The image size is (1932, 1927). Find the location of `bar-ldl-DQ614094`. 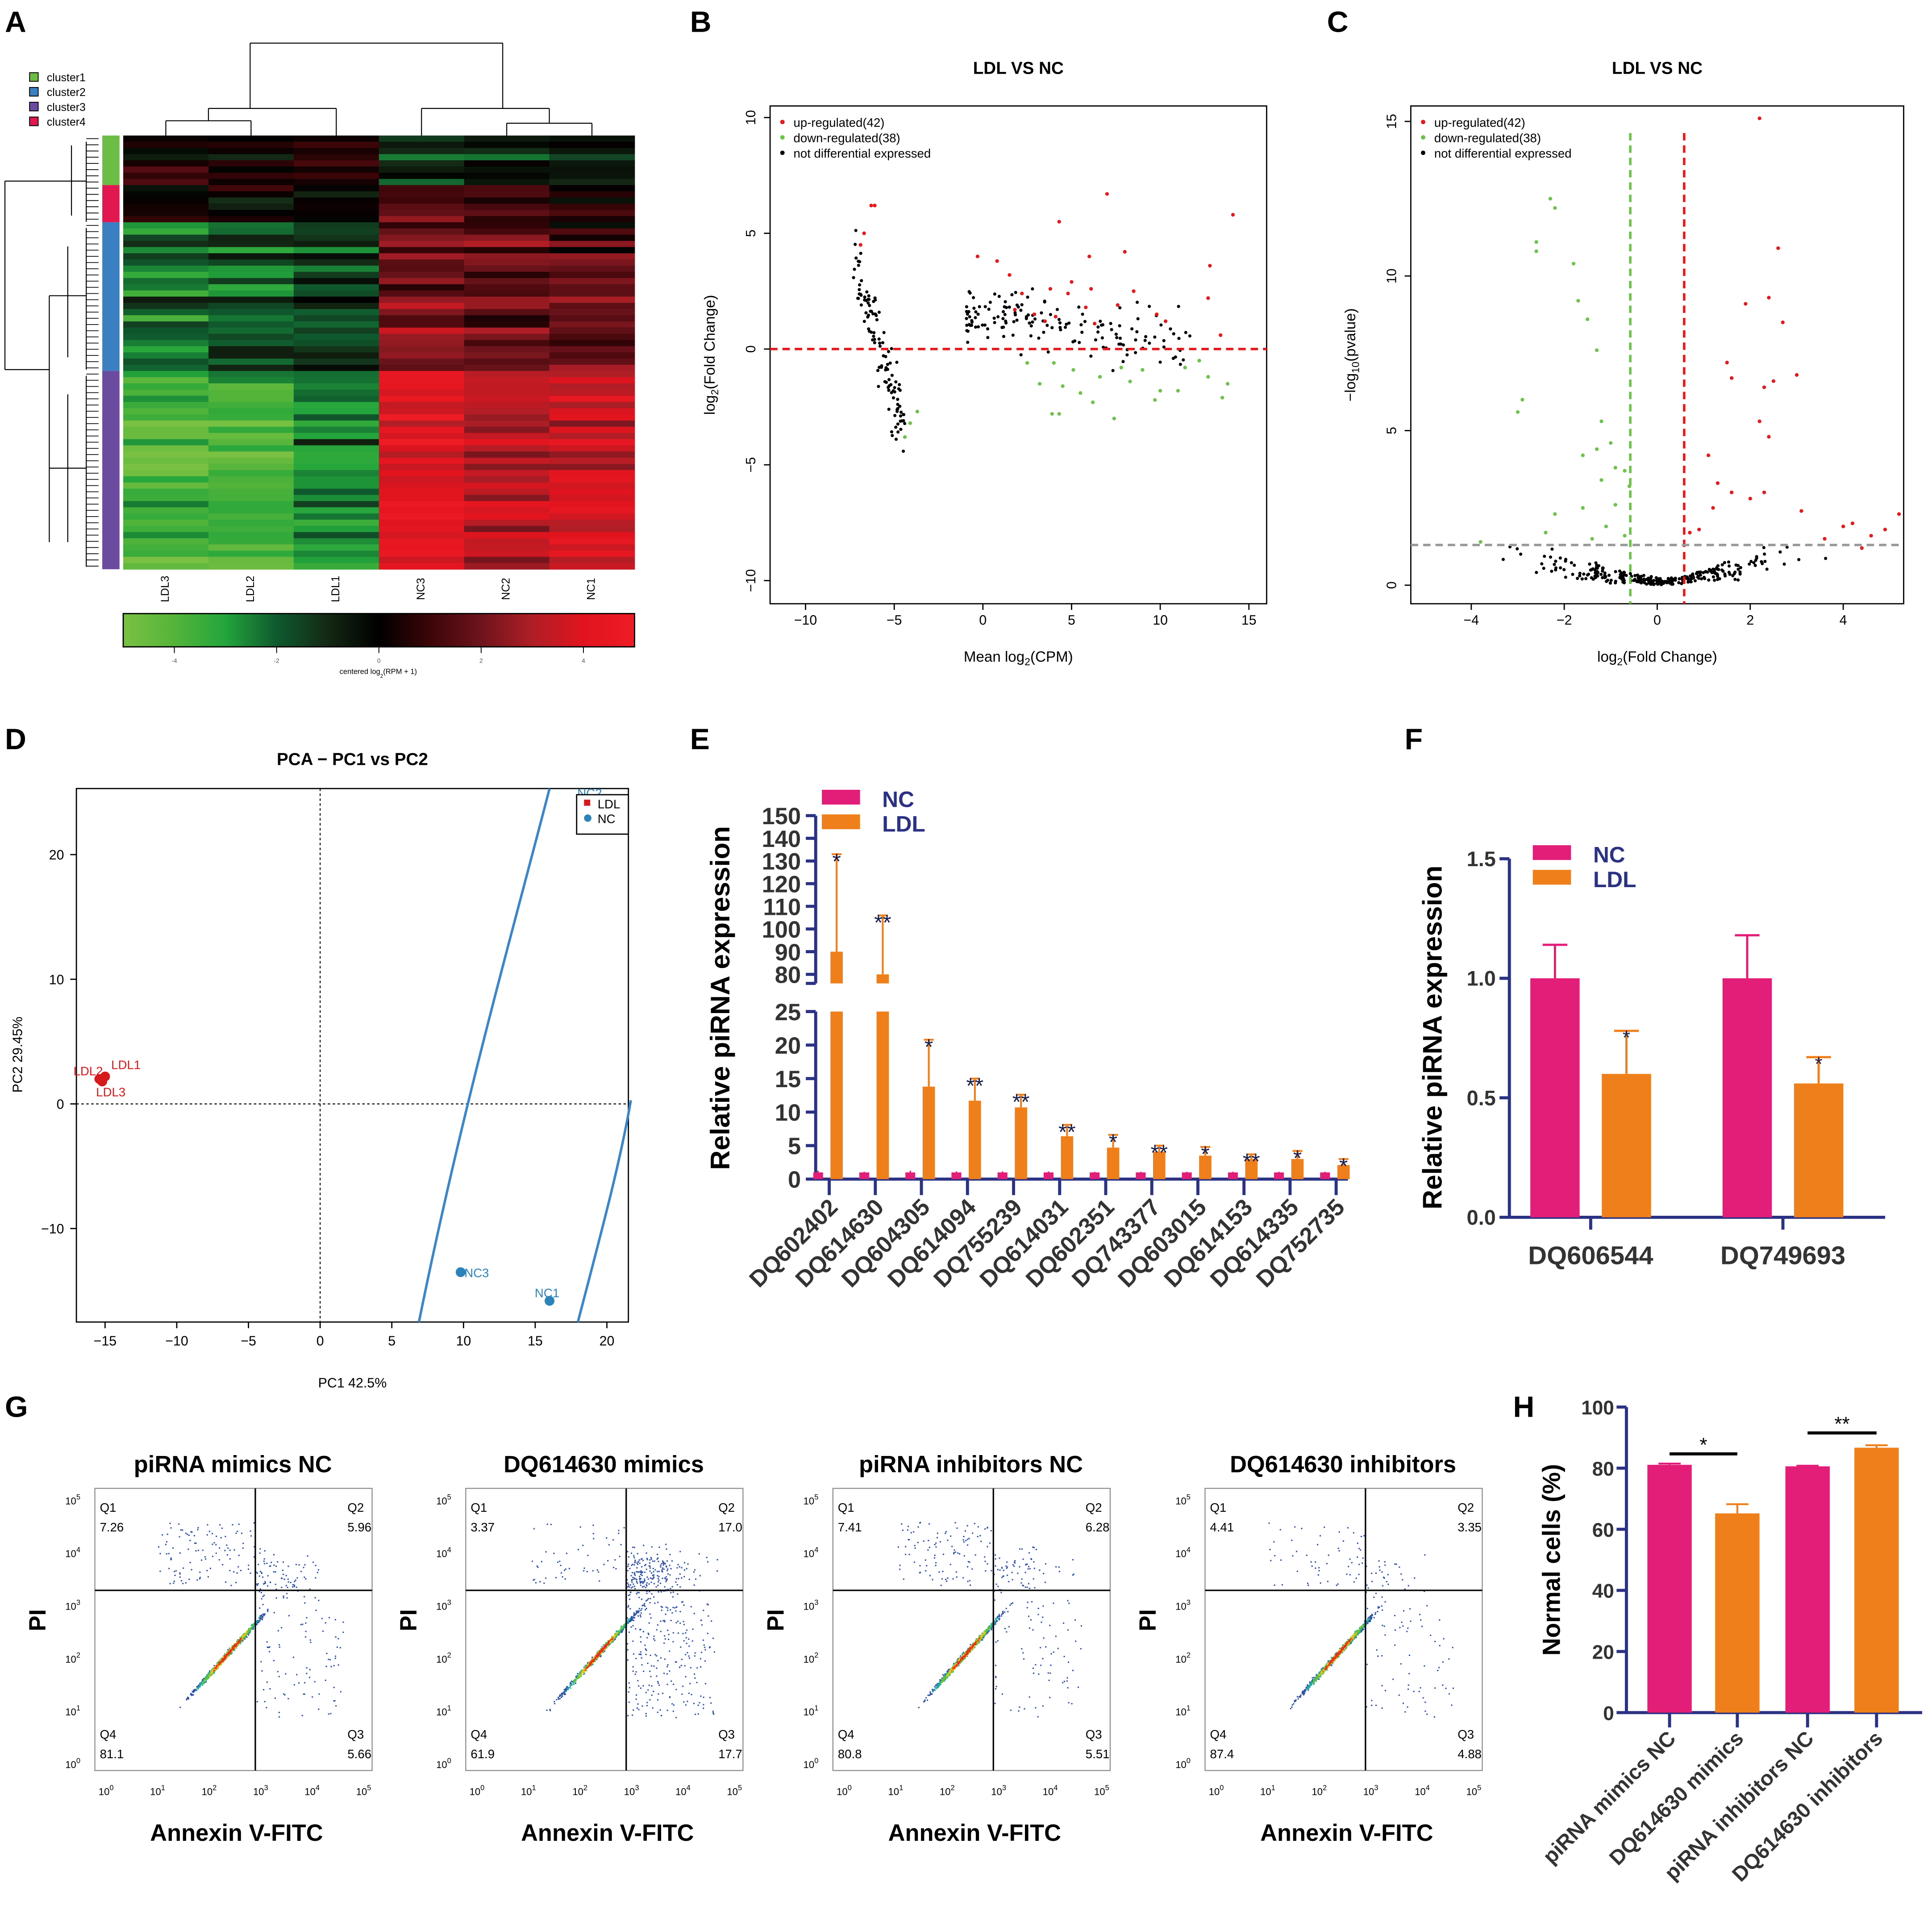

bar-ldl-DQ614094 is located at coordinates (975, 1140).